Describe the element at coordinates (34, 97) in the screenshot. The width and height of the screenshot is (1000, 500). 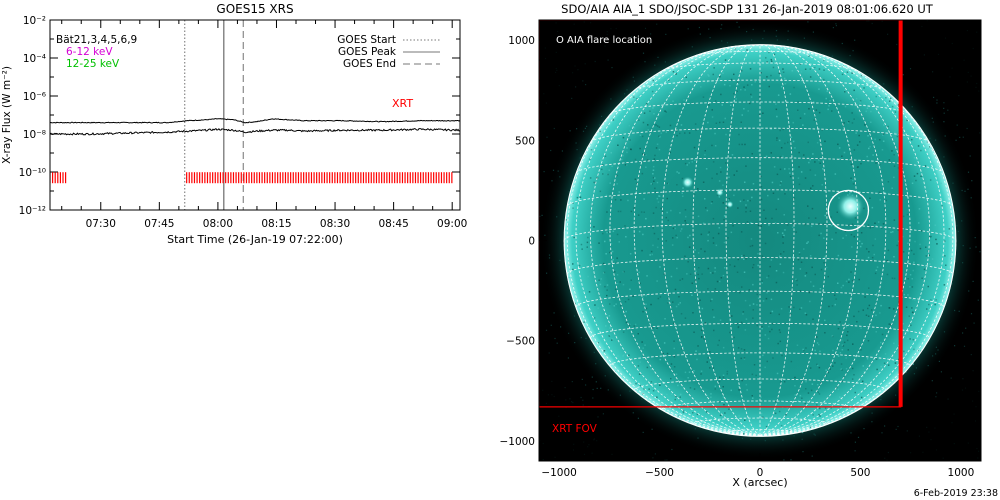
I see `goes-y-tick-label: 10⁻⁶` at that location.